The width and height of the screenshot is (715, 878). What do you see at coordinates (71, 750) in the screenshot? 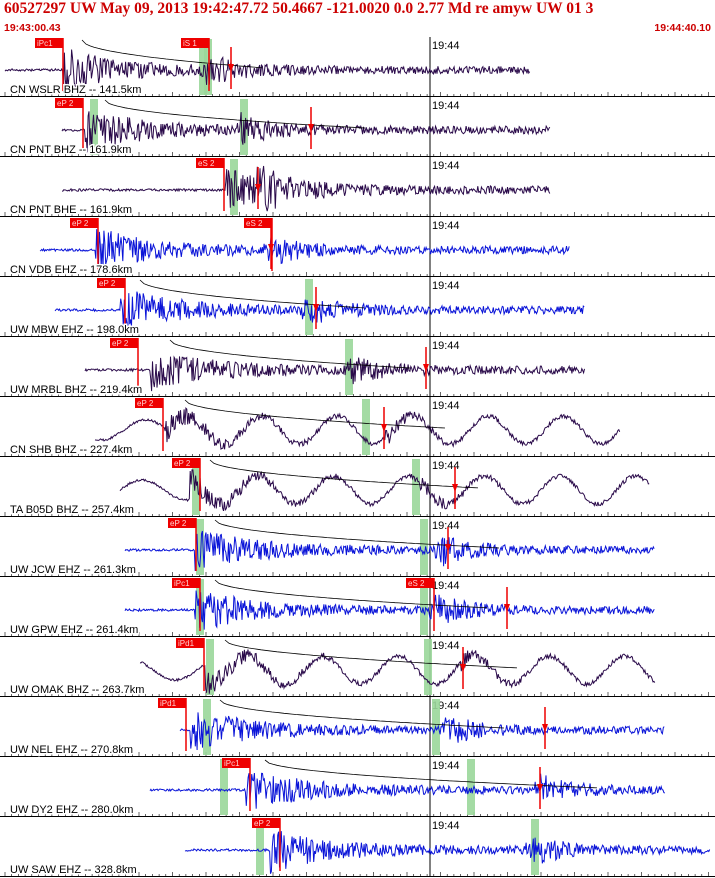
I see `station-label: UW NEL EHZ -- 270.8km` at bounding box center [71, 750].